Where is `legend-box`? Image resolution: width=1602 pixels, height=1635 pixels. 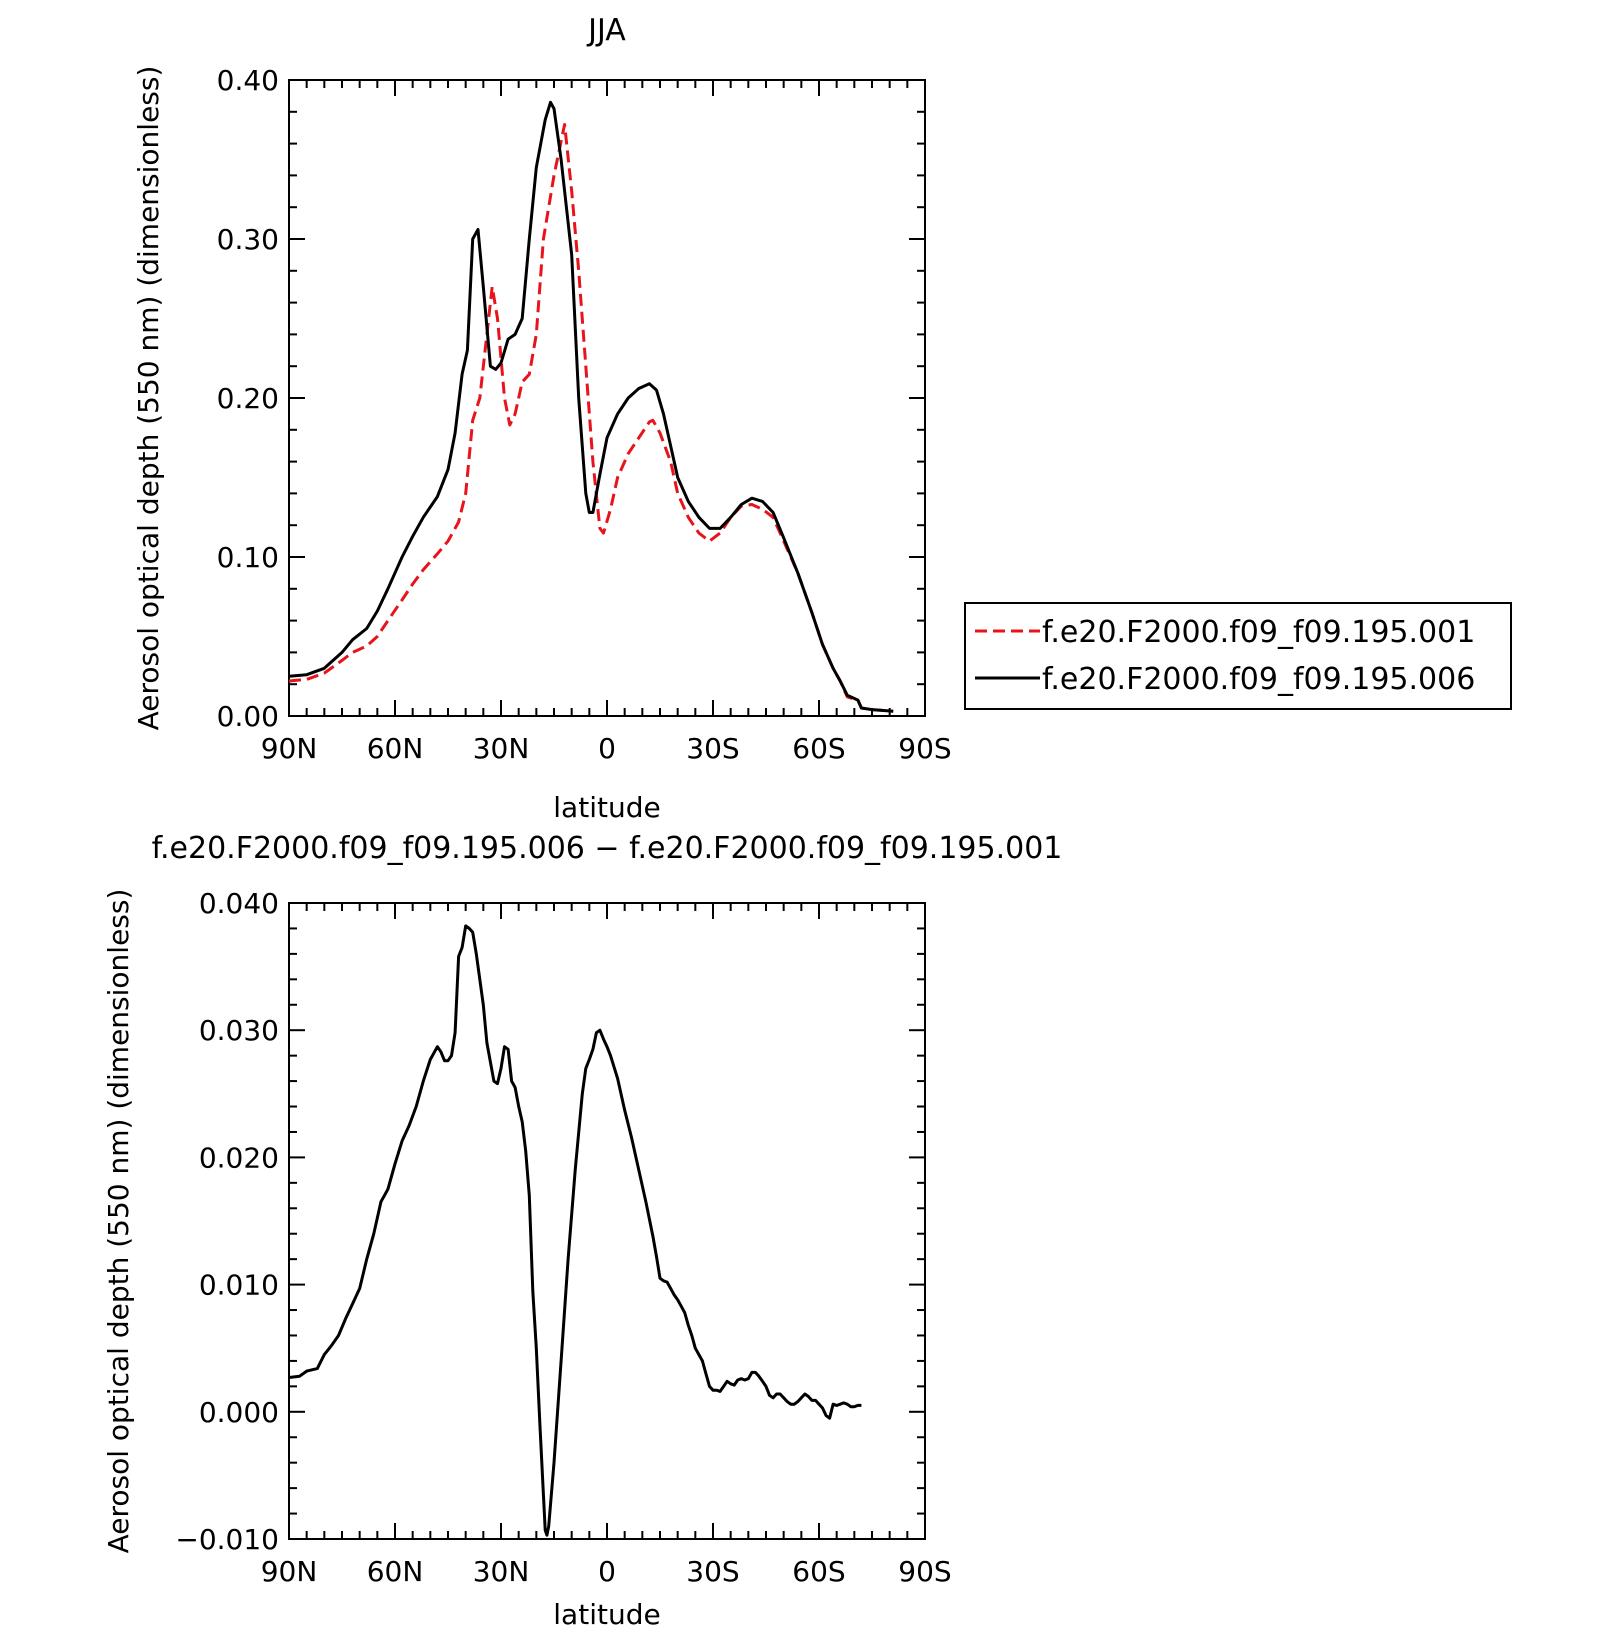
legend-box is located at coordinates (1238, 656).